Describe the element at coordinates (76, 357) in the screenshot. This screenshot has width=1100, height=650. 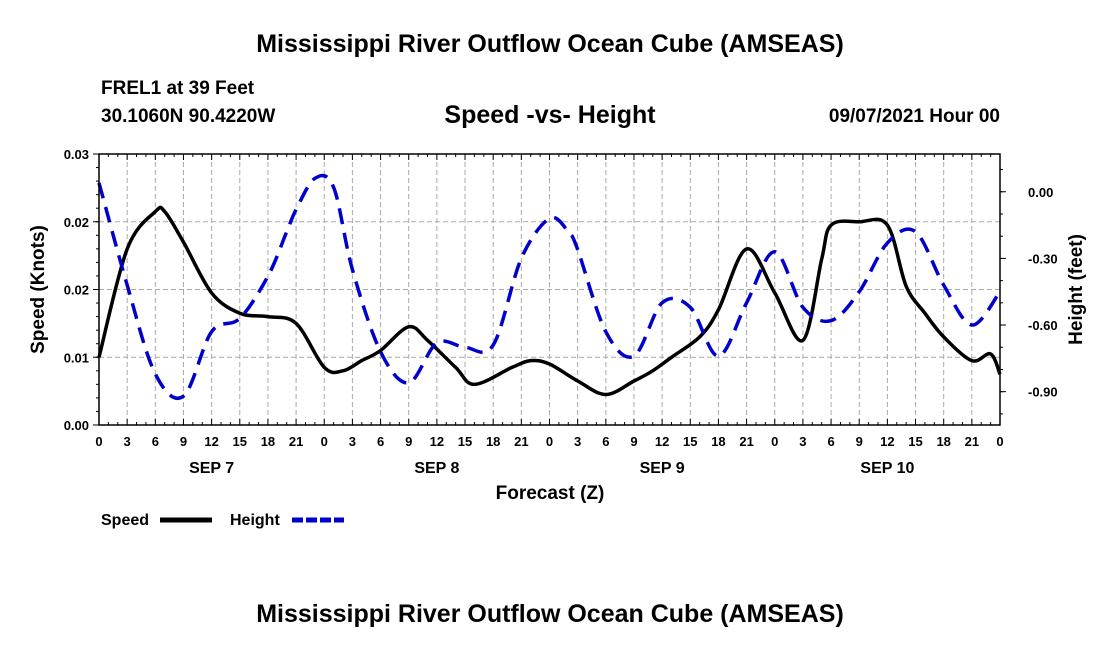
I see `y-left-tick-label: 0.01` at that location.